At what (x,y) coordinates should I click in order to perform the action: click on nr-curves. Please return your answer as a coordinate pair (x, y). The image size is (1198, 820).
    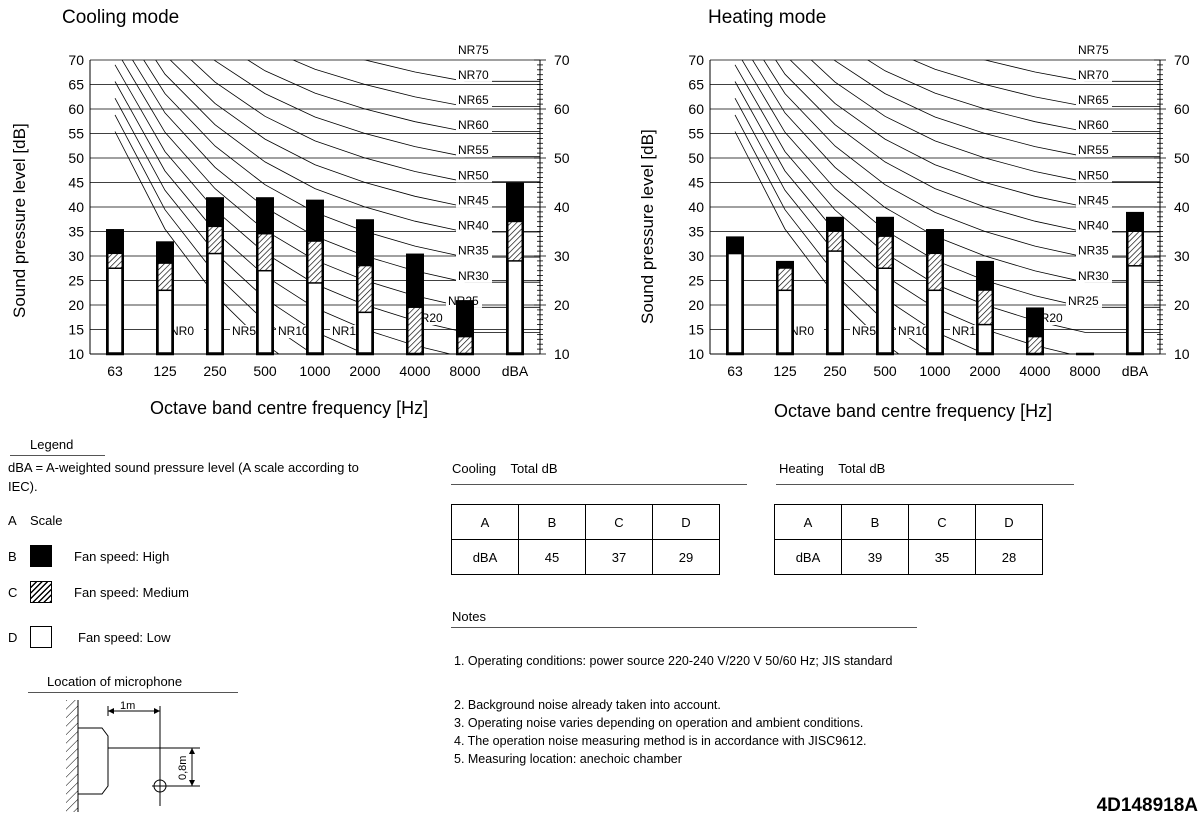
    Looking at the image, I should click on (947, 207).